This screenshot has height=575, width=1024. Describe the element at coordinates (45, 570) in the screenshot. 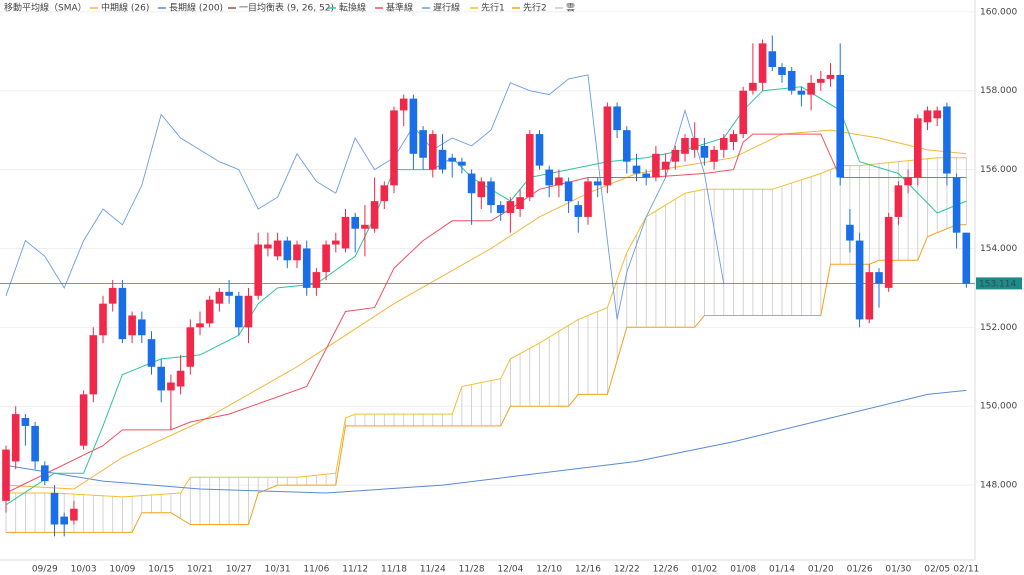

I see `x-tick-label: 09/29` at that location.